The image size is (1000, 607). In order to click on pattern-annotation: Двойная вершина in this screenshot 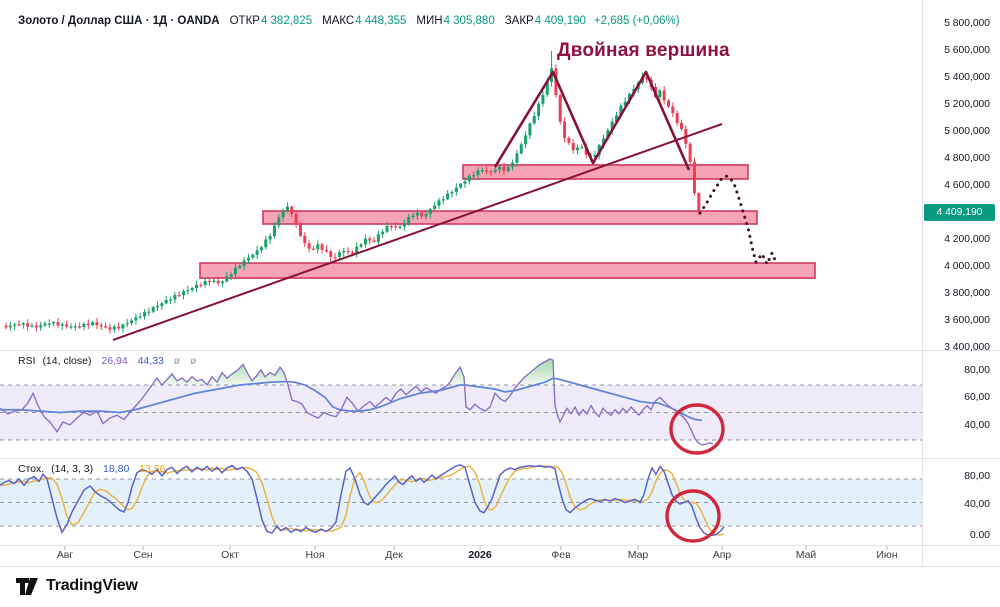, I will do `click(643, 50)`.